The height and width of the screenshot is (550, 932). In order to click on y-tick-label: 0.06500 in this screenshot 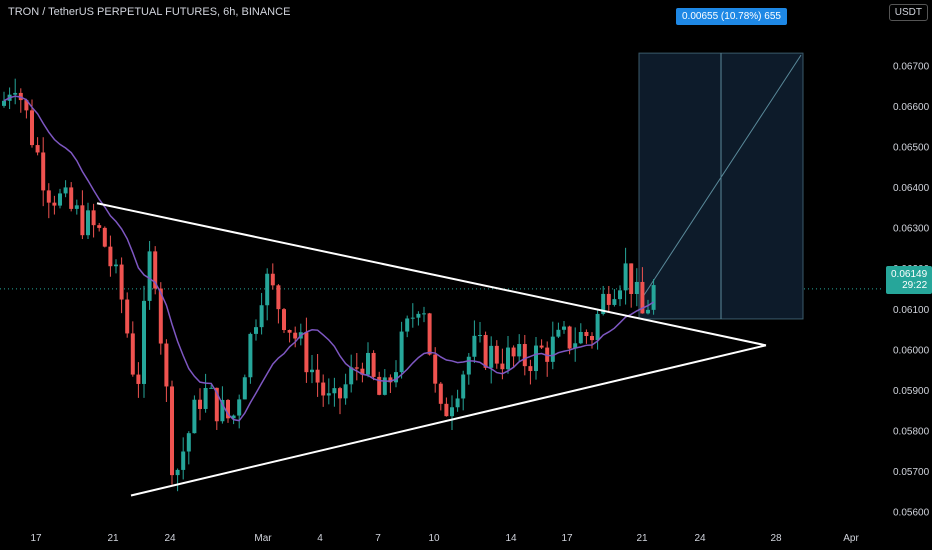, I will do `click(911, 147)`.